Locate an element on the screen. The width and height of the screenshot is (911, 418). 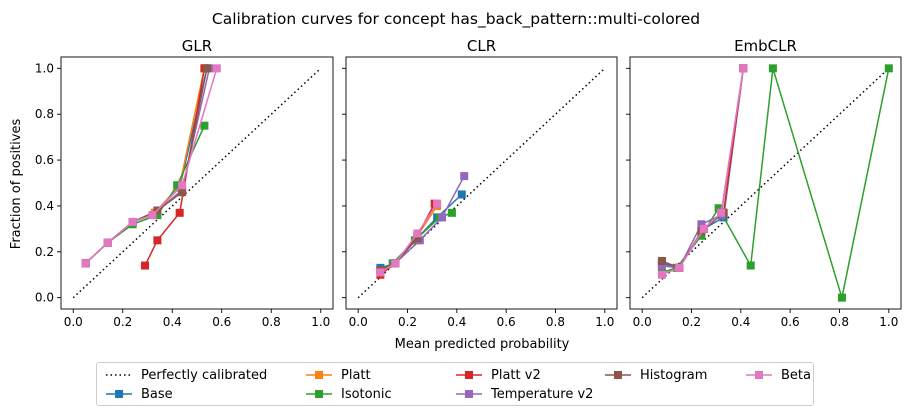
panel-title: CLR is located at coordinates (481, 46).